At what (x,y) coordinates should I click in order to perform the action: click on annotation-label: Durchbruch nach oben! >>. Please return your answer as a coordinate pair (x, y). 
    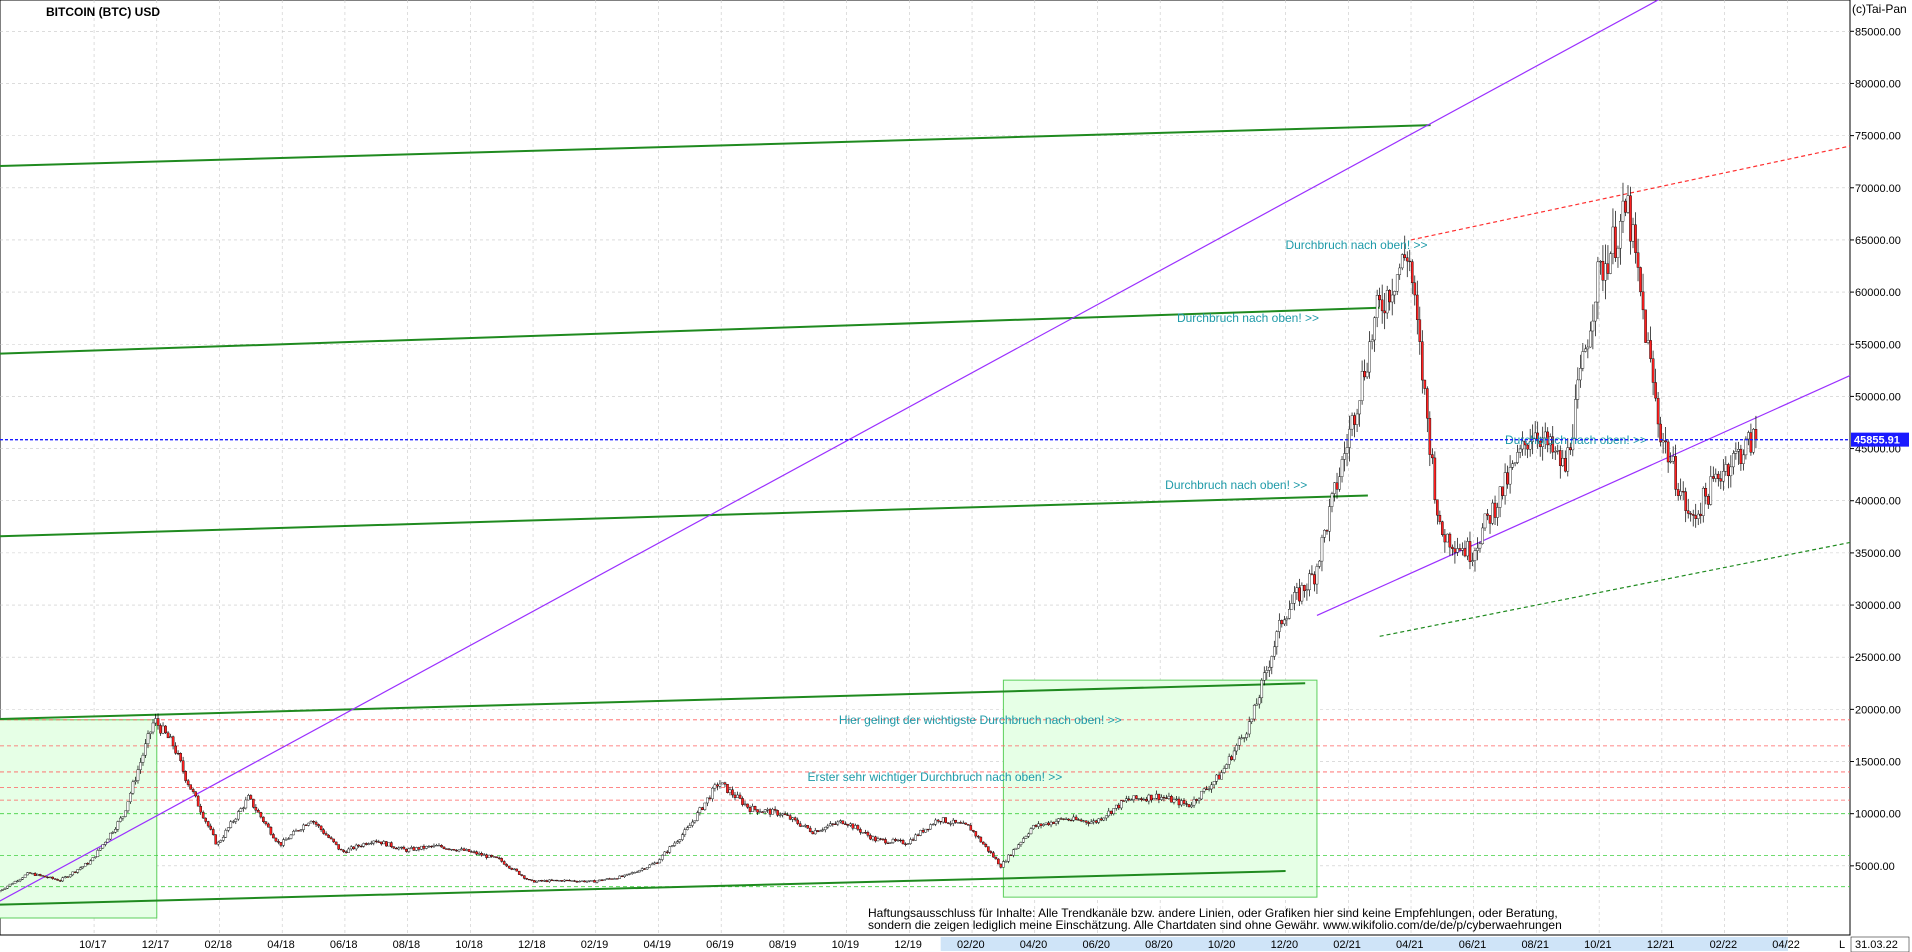
    Looking at the image, I should click on (1236, 485).